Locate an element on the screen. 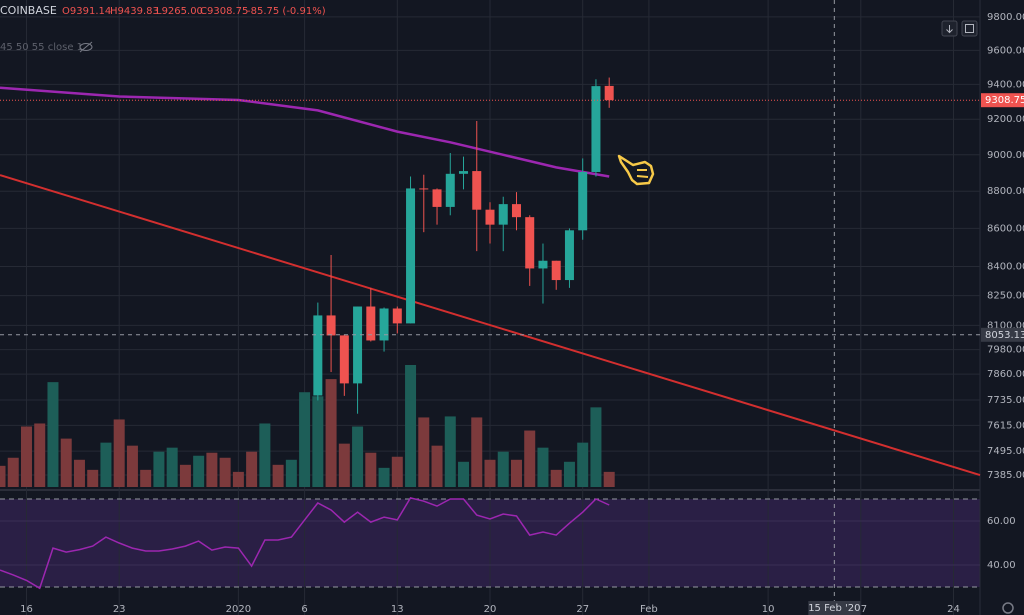 This screenshot has width=1024, height=615. x-tick-label: 27 is located at coordinates (582, 609).